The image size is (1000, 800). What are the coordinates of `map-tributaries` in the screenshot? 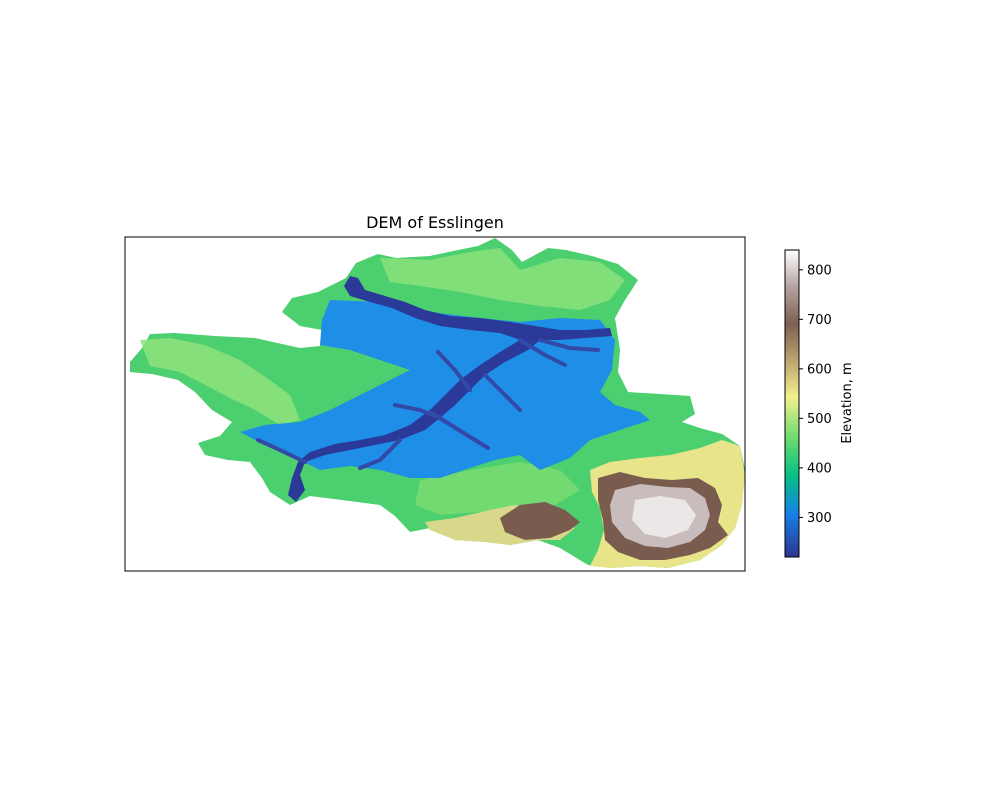 It's located at (428, 404).